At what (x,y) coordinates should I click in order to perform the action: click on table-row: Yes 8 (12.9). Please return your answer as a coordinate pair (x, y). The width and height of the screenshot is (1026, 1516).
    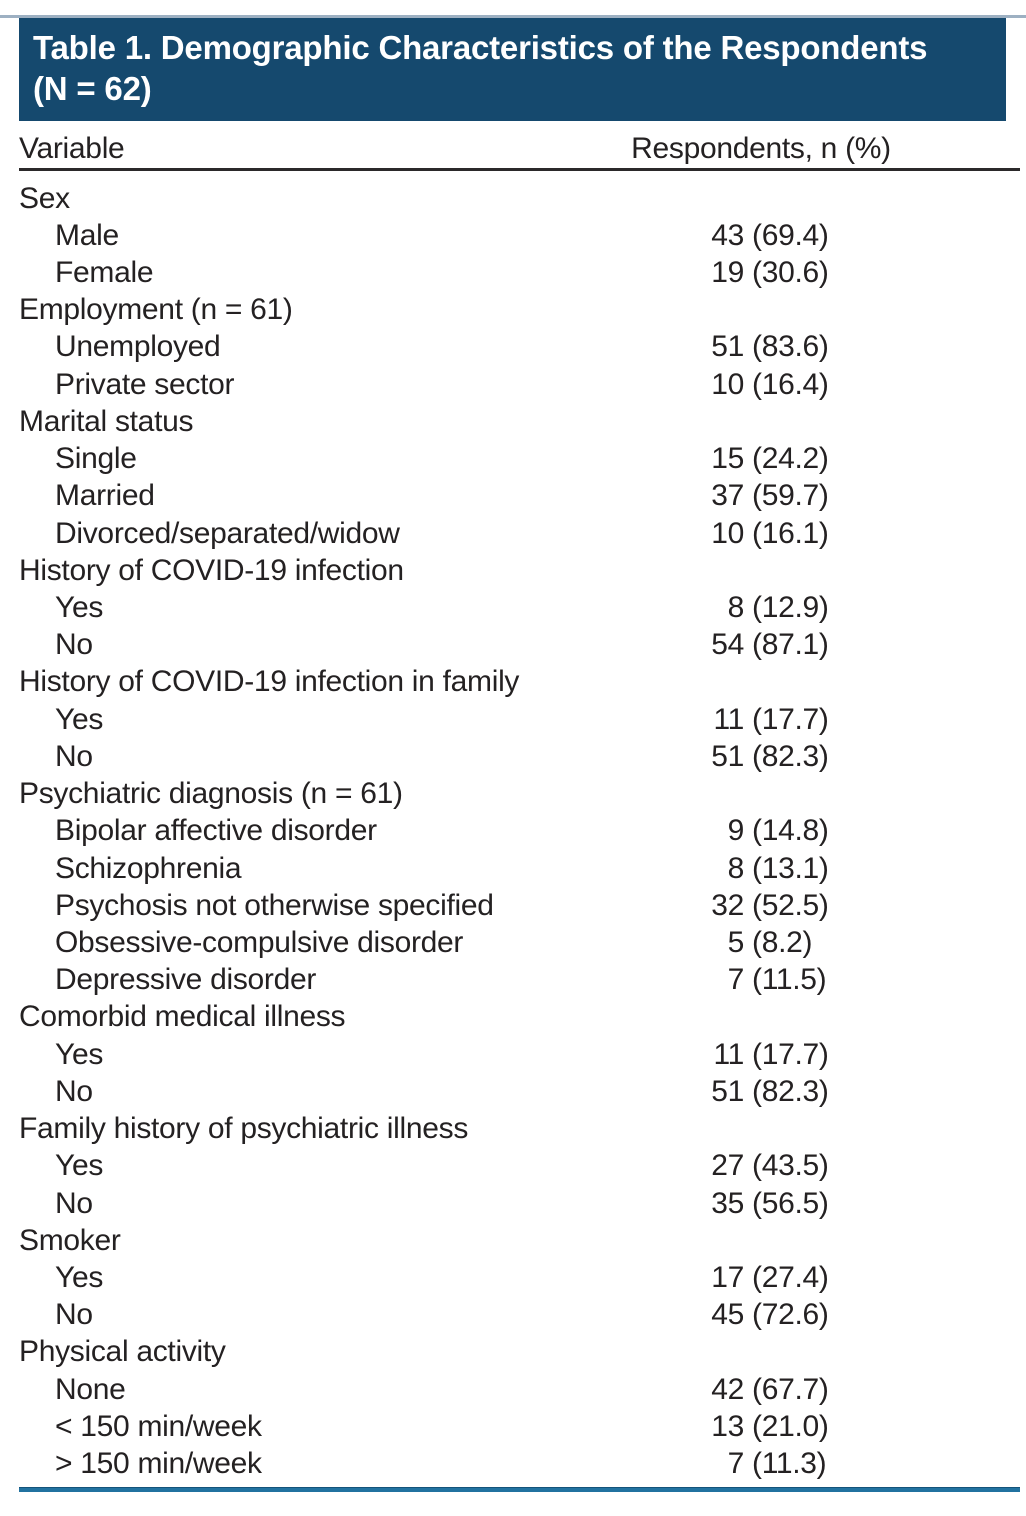
    Looking at the image, I should click on (513, 607).